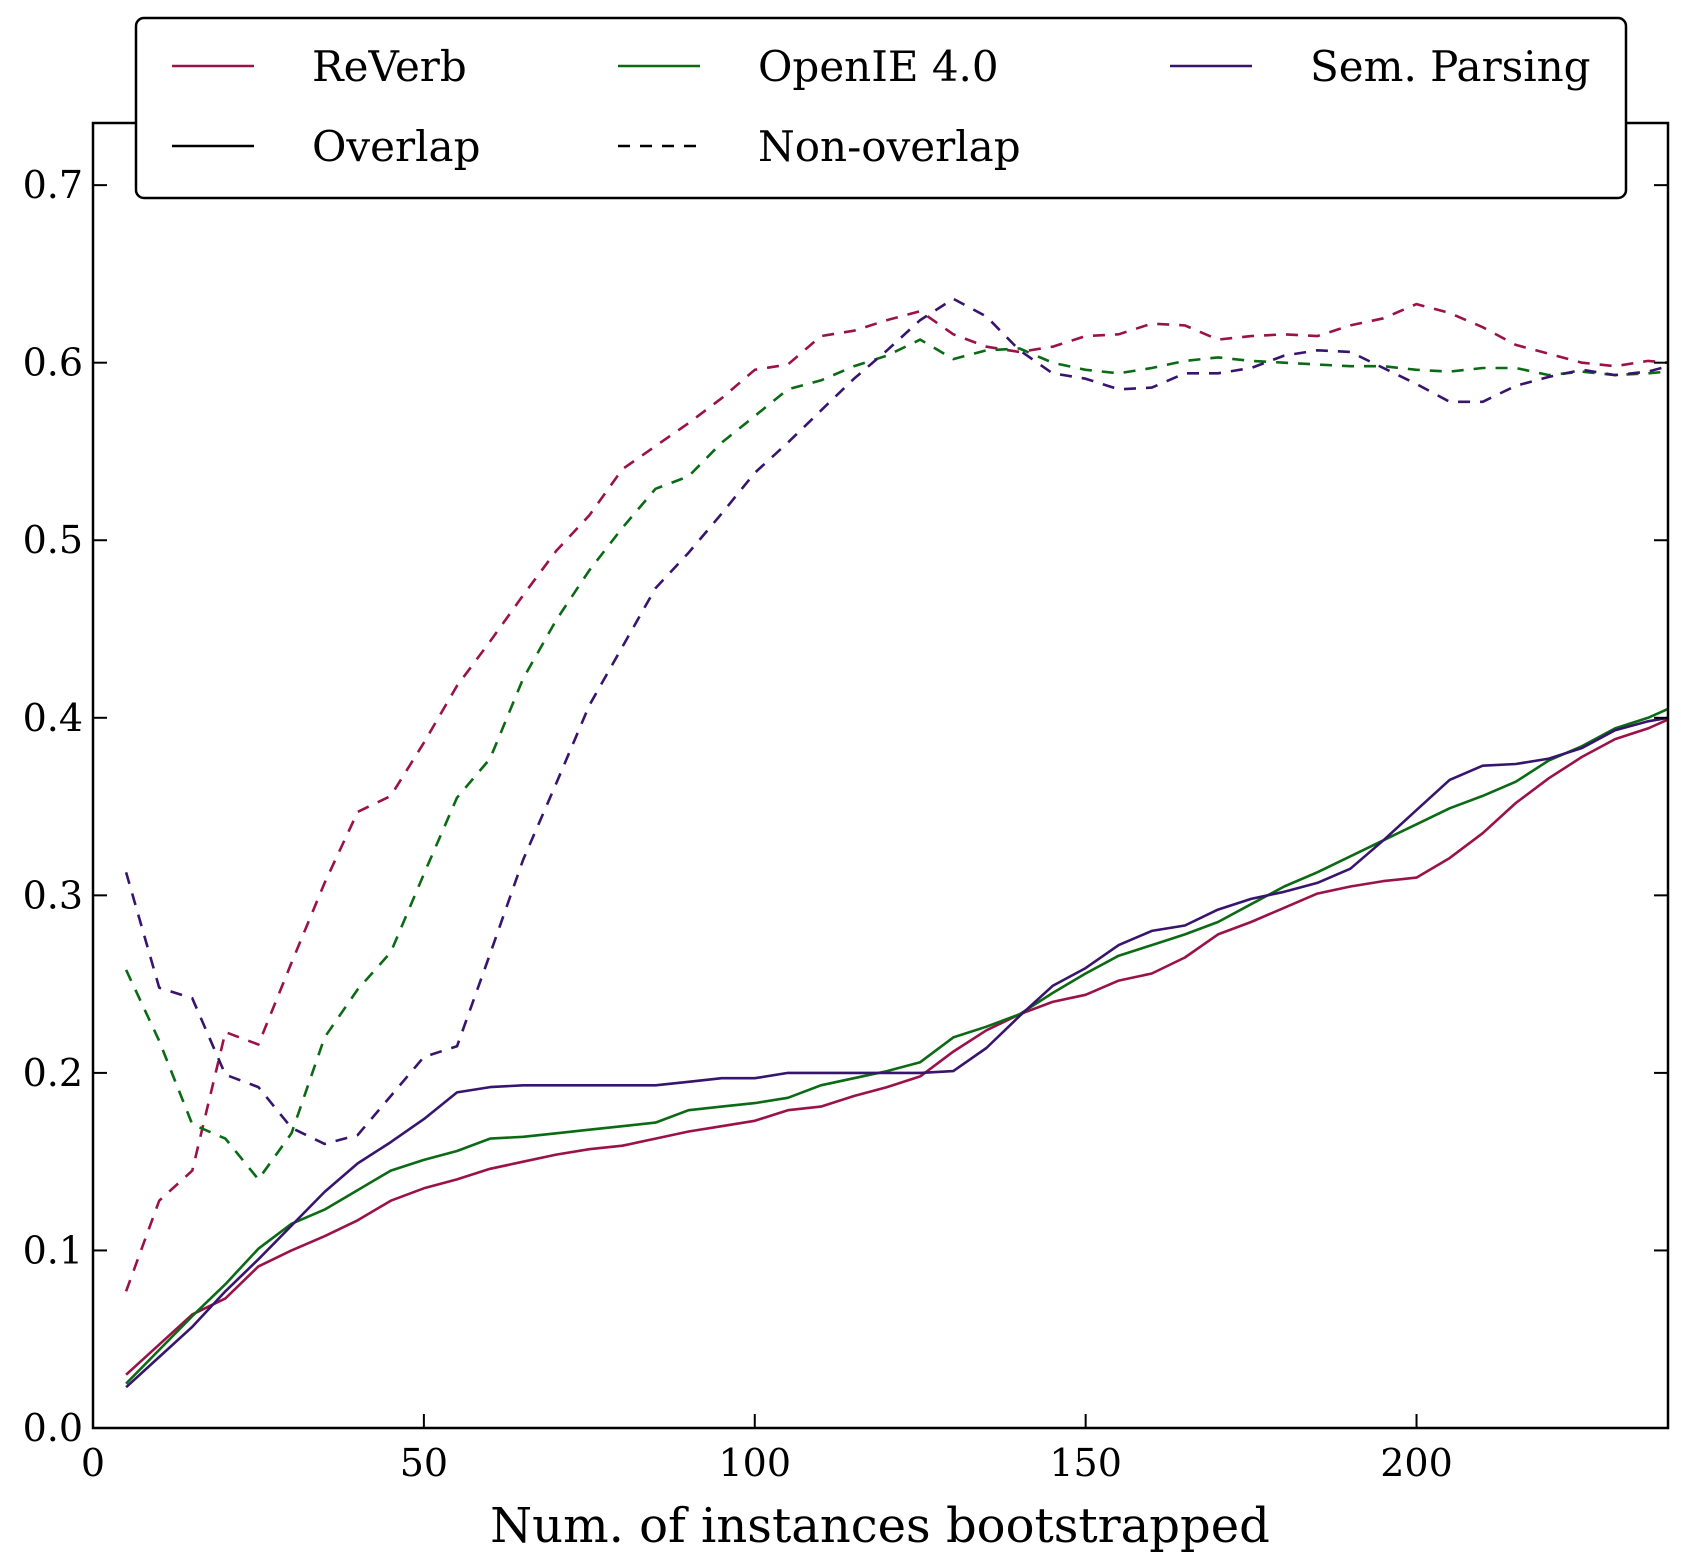 Image resolution: width=1681 pixels, height=1560 pixels. I want to click on legend-label: Overlap, so click(396, 146).